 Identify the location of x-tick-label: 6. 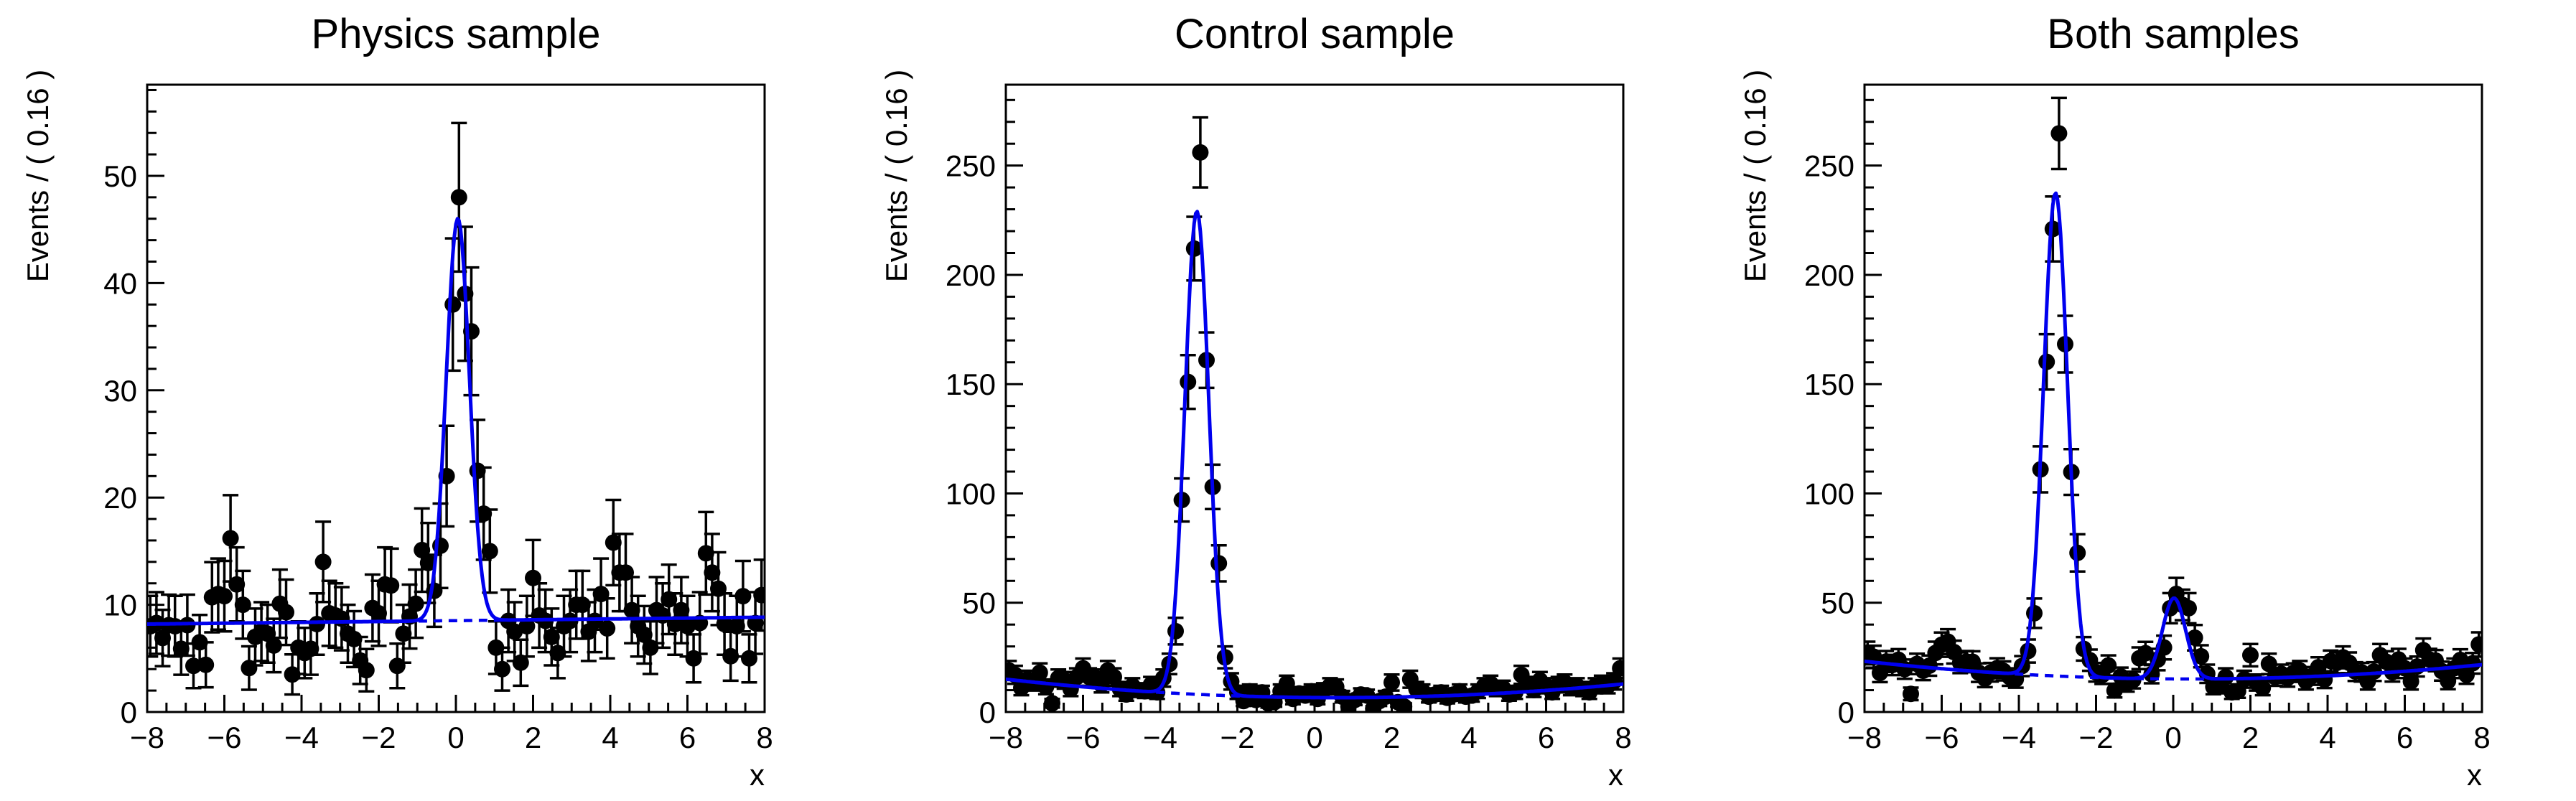
(2405, 738).